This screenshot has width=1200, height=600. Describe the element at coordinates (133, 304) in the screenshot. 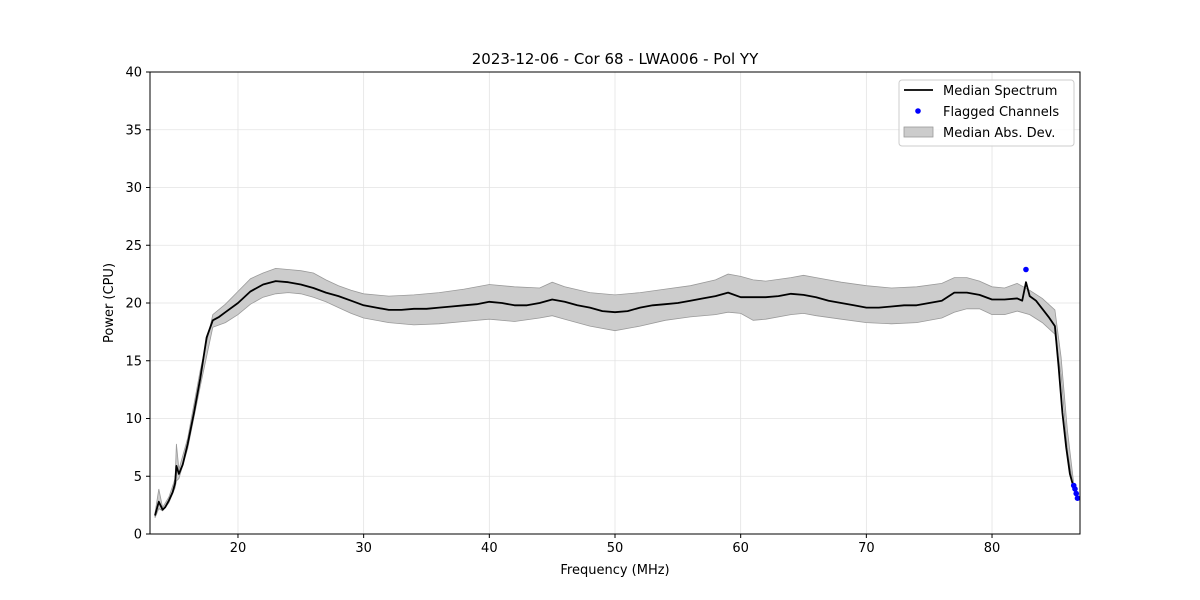

I see `y-tick-label: 20` at that location.